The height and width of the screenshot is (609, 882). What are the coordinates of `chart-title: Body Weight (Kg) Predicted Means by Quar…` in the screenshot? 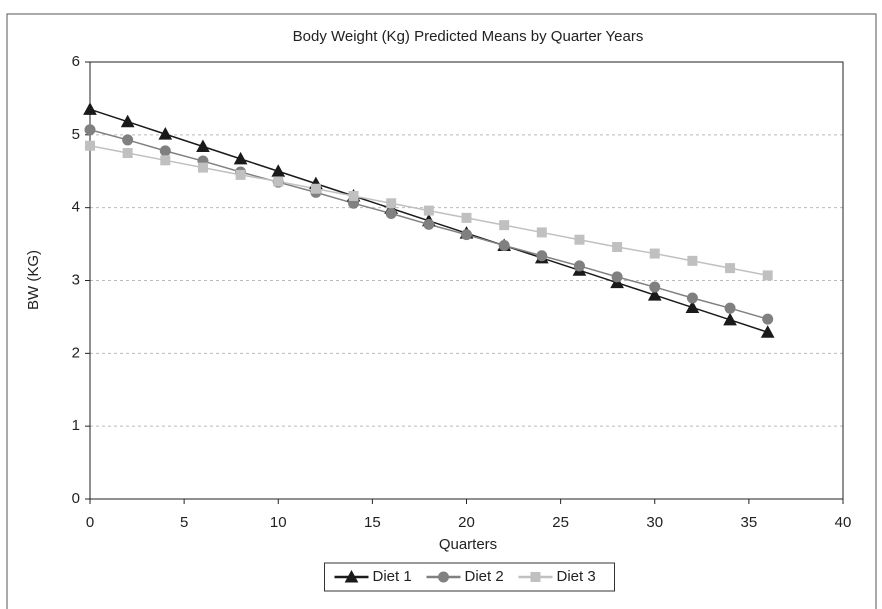 It's located at (468, 36).